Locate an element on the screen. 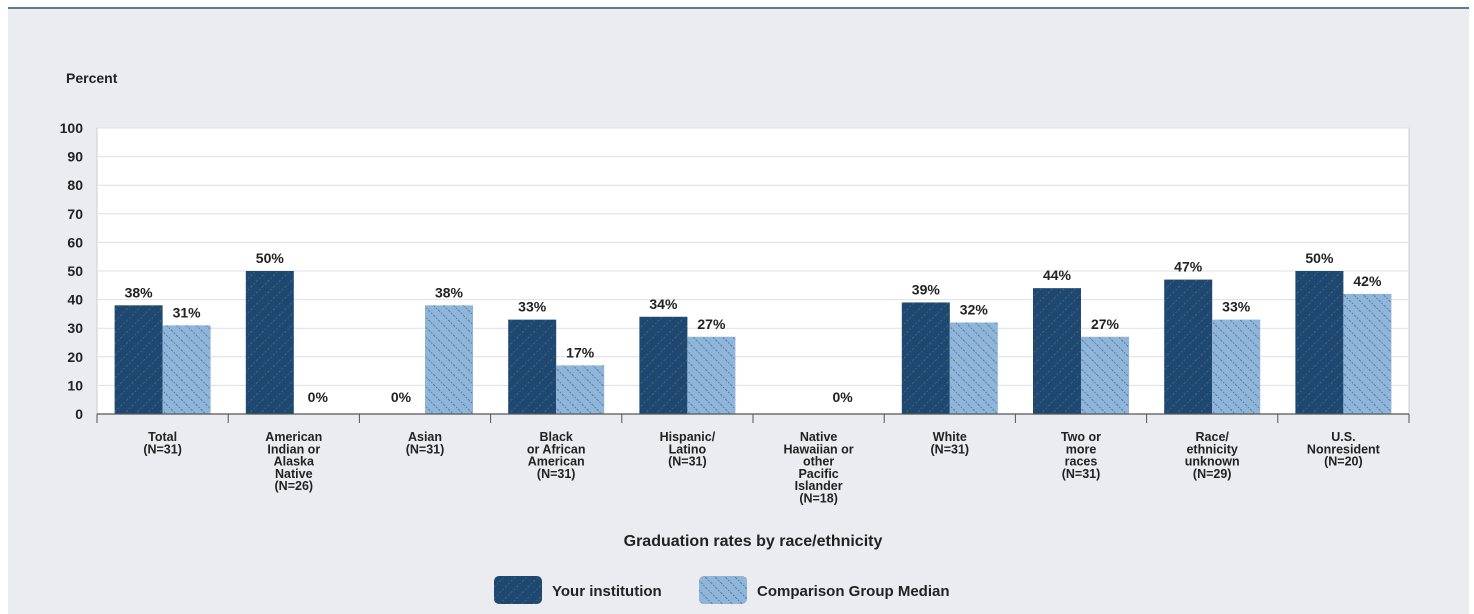 The height and width of the screenshot is (614, 1474). data-label-comparison: 38% is located at coordinates (449, 292).